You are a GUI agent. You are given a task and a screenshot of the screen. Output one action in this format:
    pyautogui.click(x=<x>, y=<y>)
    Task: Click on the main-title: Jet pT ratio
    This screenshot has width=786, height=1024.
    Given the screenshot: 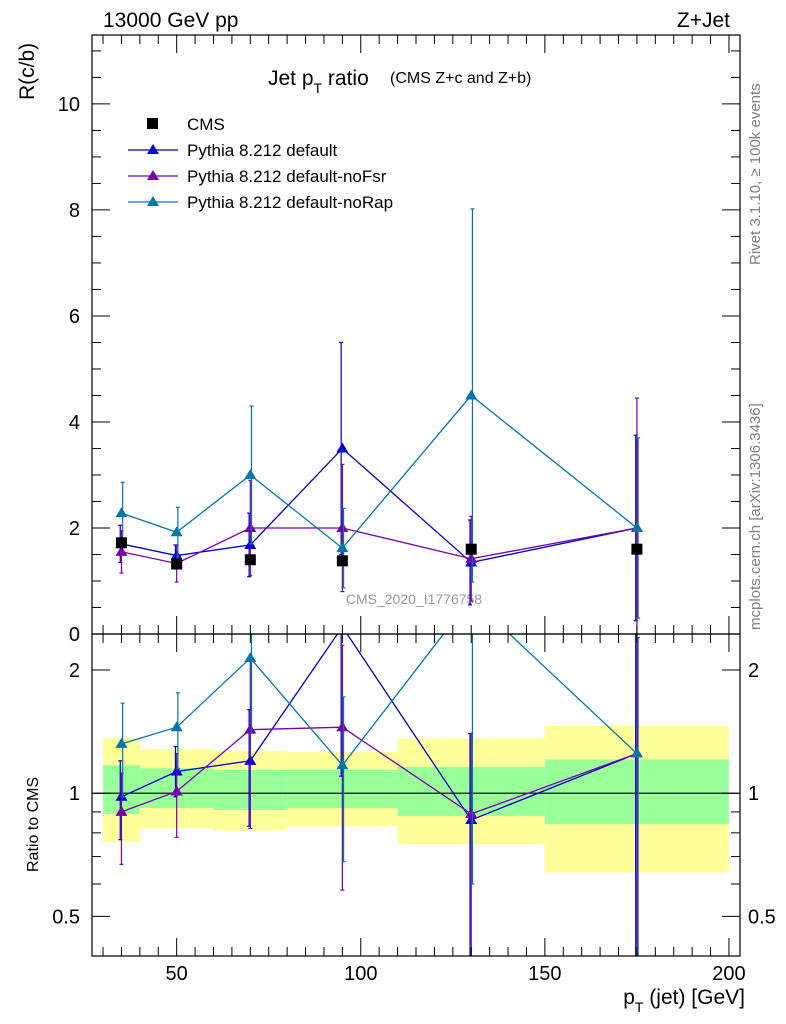 What is the action you would take?
    pyautogui.click(x=318, y=81)
    